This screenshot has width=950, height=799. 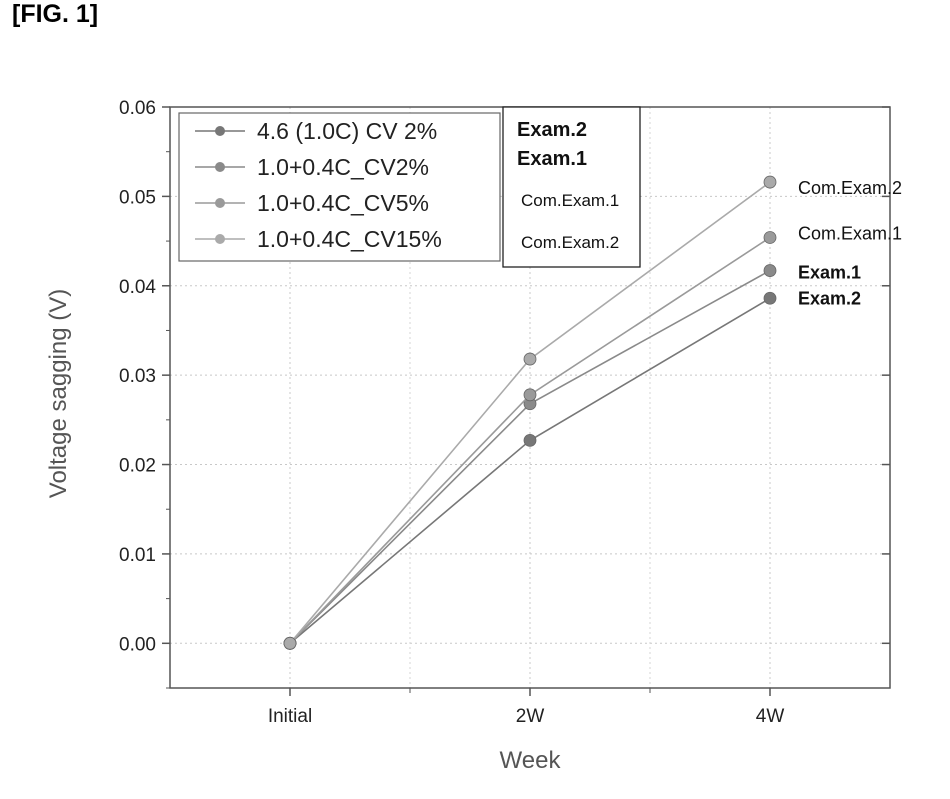 I want to click on legend-box, so click(x=339, y=187).